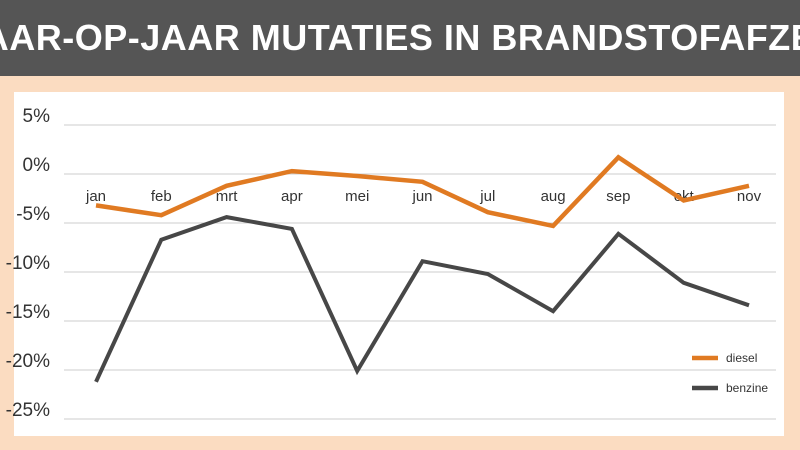 This screenshot has height=450, width=800. What do you see at coordinates (28, 312) in the screenshot?
I see `y-tick-label: -15%` at bounding box center [28, 312].